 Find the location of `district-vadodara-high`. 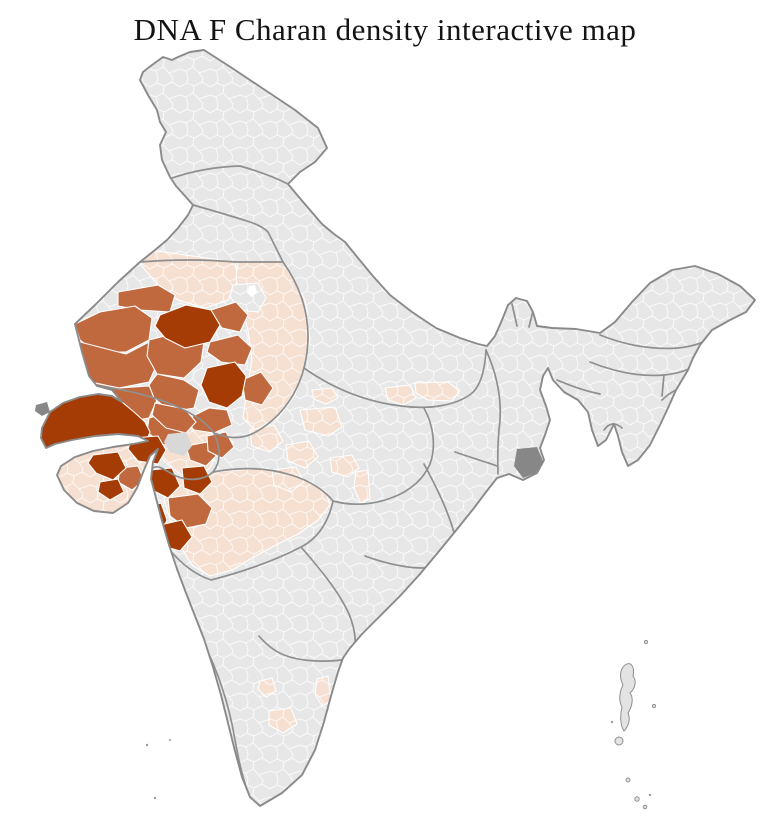

district-vadodara-high is located at coordinates (197, 480).